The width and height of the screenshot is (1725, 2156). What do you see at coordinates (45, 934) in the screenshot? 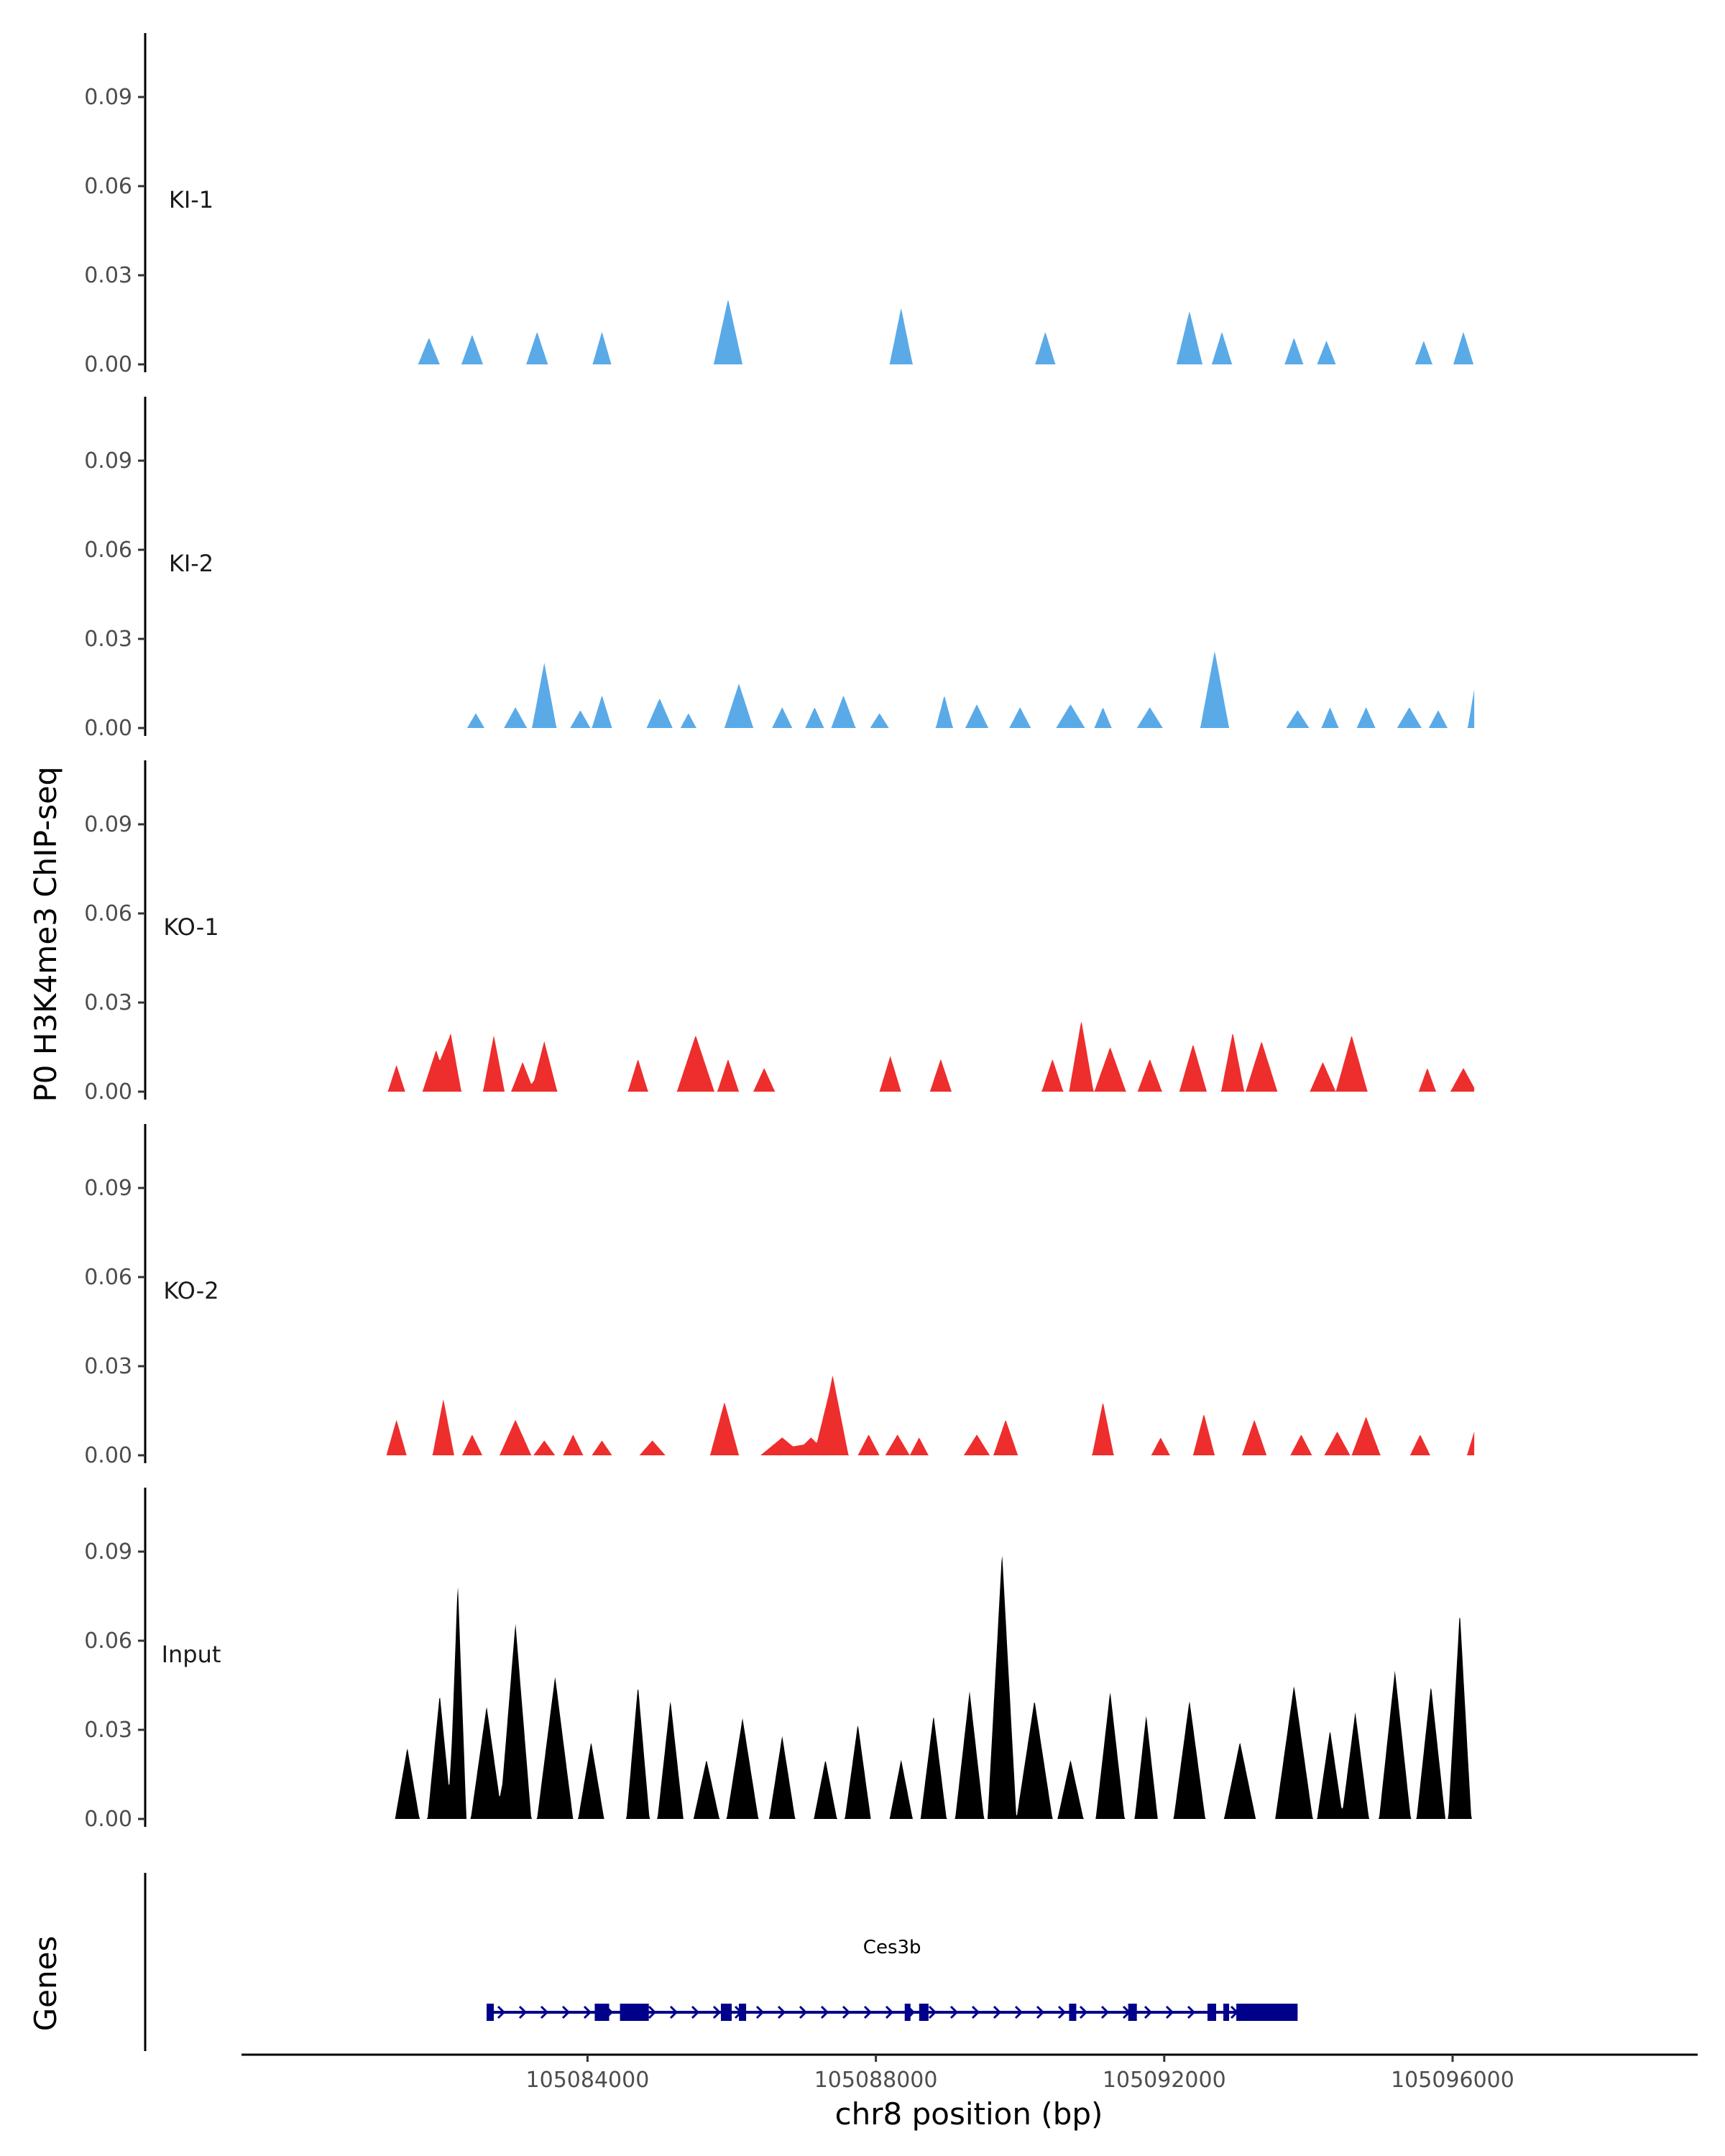
I see `y-axis-title: P0 H3K4me3 ChIP-seq` at bounding box center [45, 934].